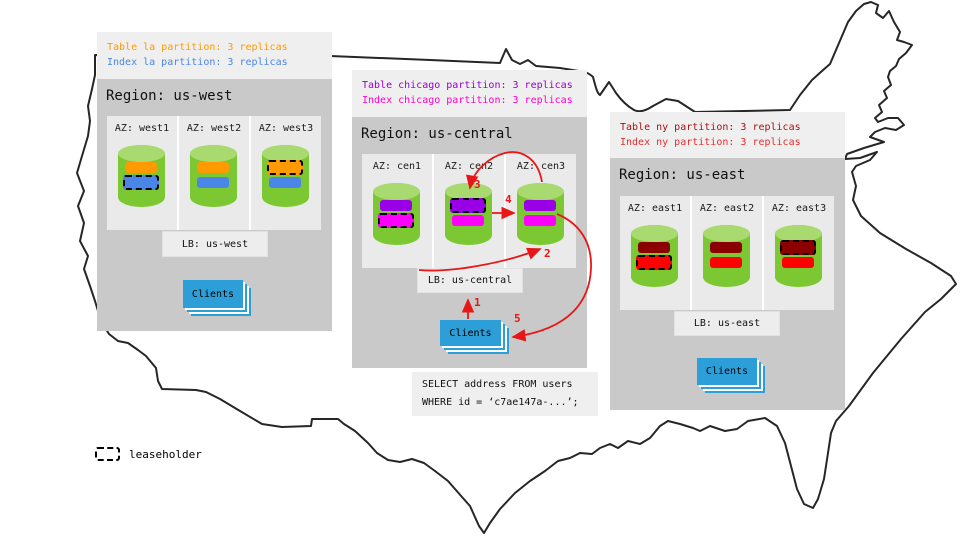 The width and height of the screenshot is (960, 540). I want to click on az-west2-label: AZ: west2, so click(214, 128).